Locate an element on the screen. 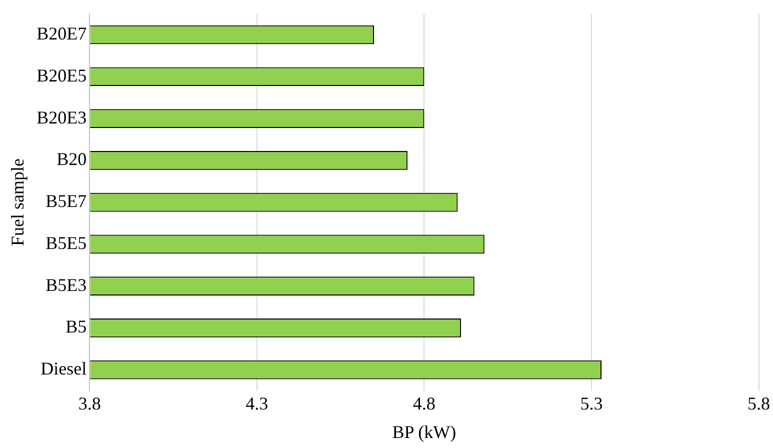  x-axis-title: BP (kW) is located at coordinates (424, 432).